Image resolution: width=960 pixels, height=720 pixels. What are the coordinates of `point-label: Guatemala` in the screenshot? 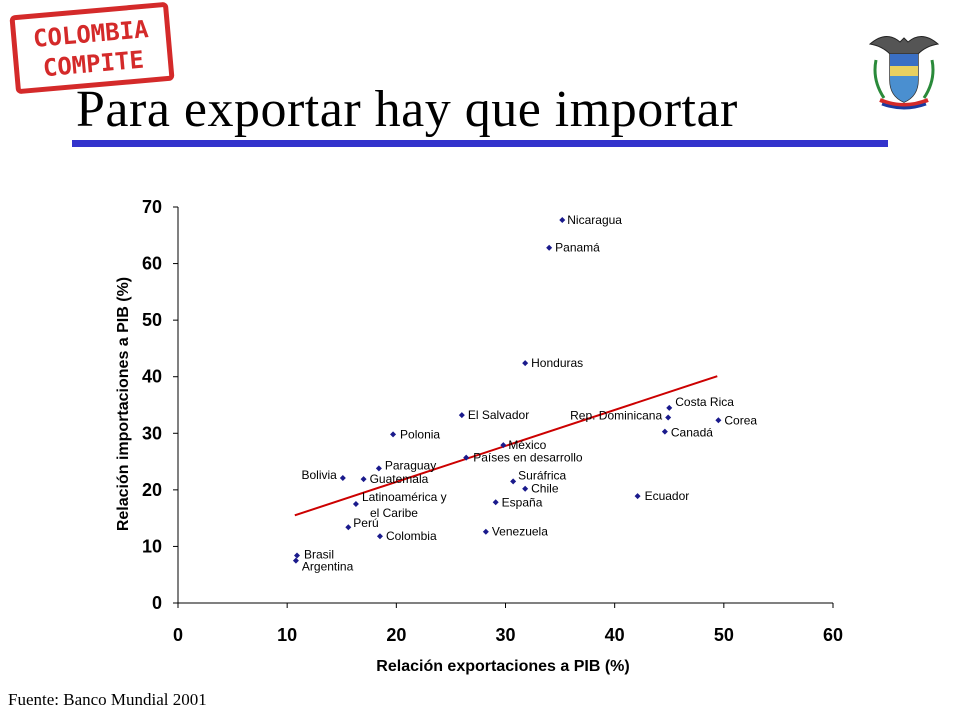 It's located at (399, 479).